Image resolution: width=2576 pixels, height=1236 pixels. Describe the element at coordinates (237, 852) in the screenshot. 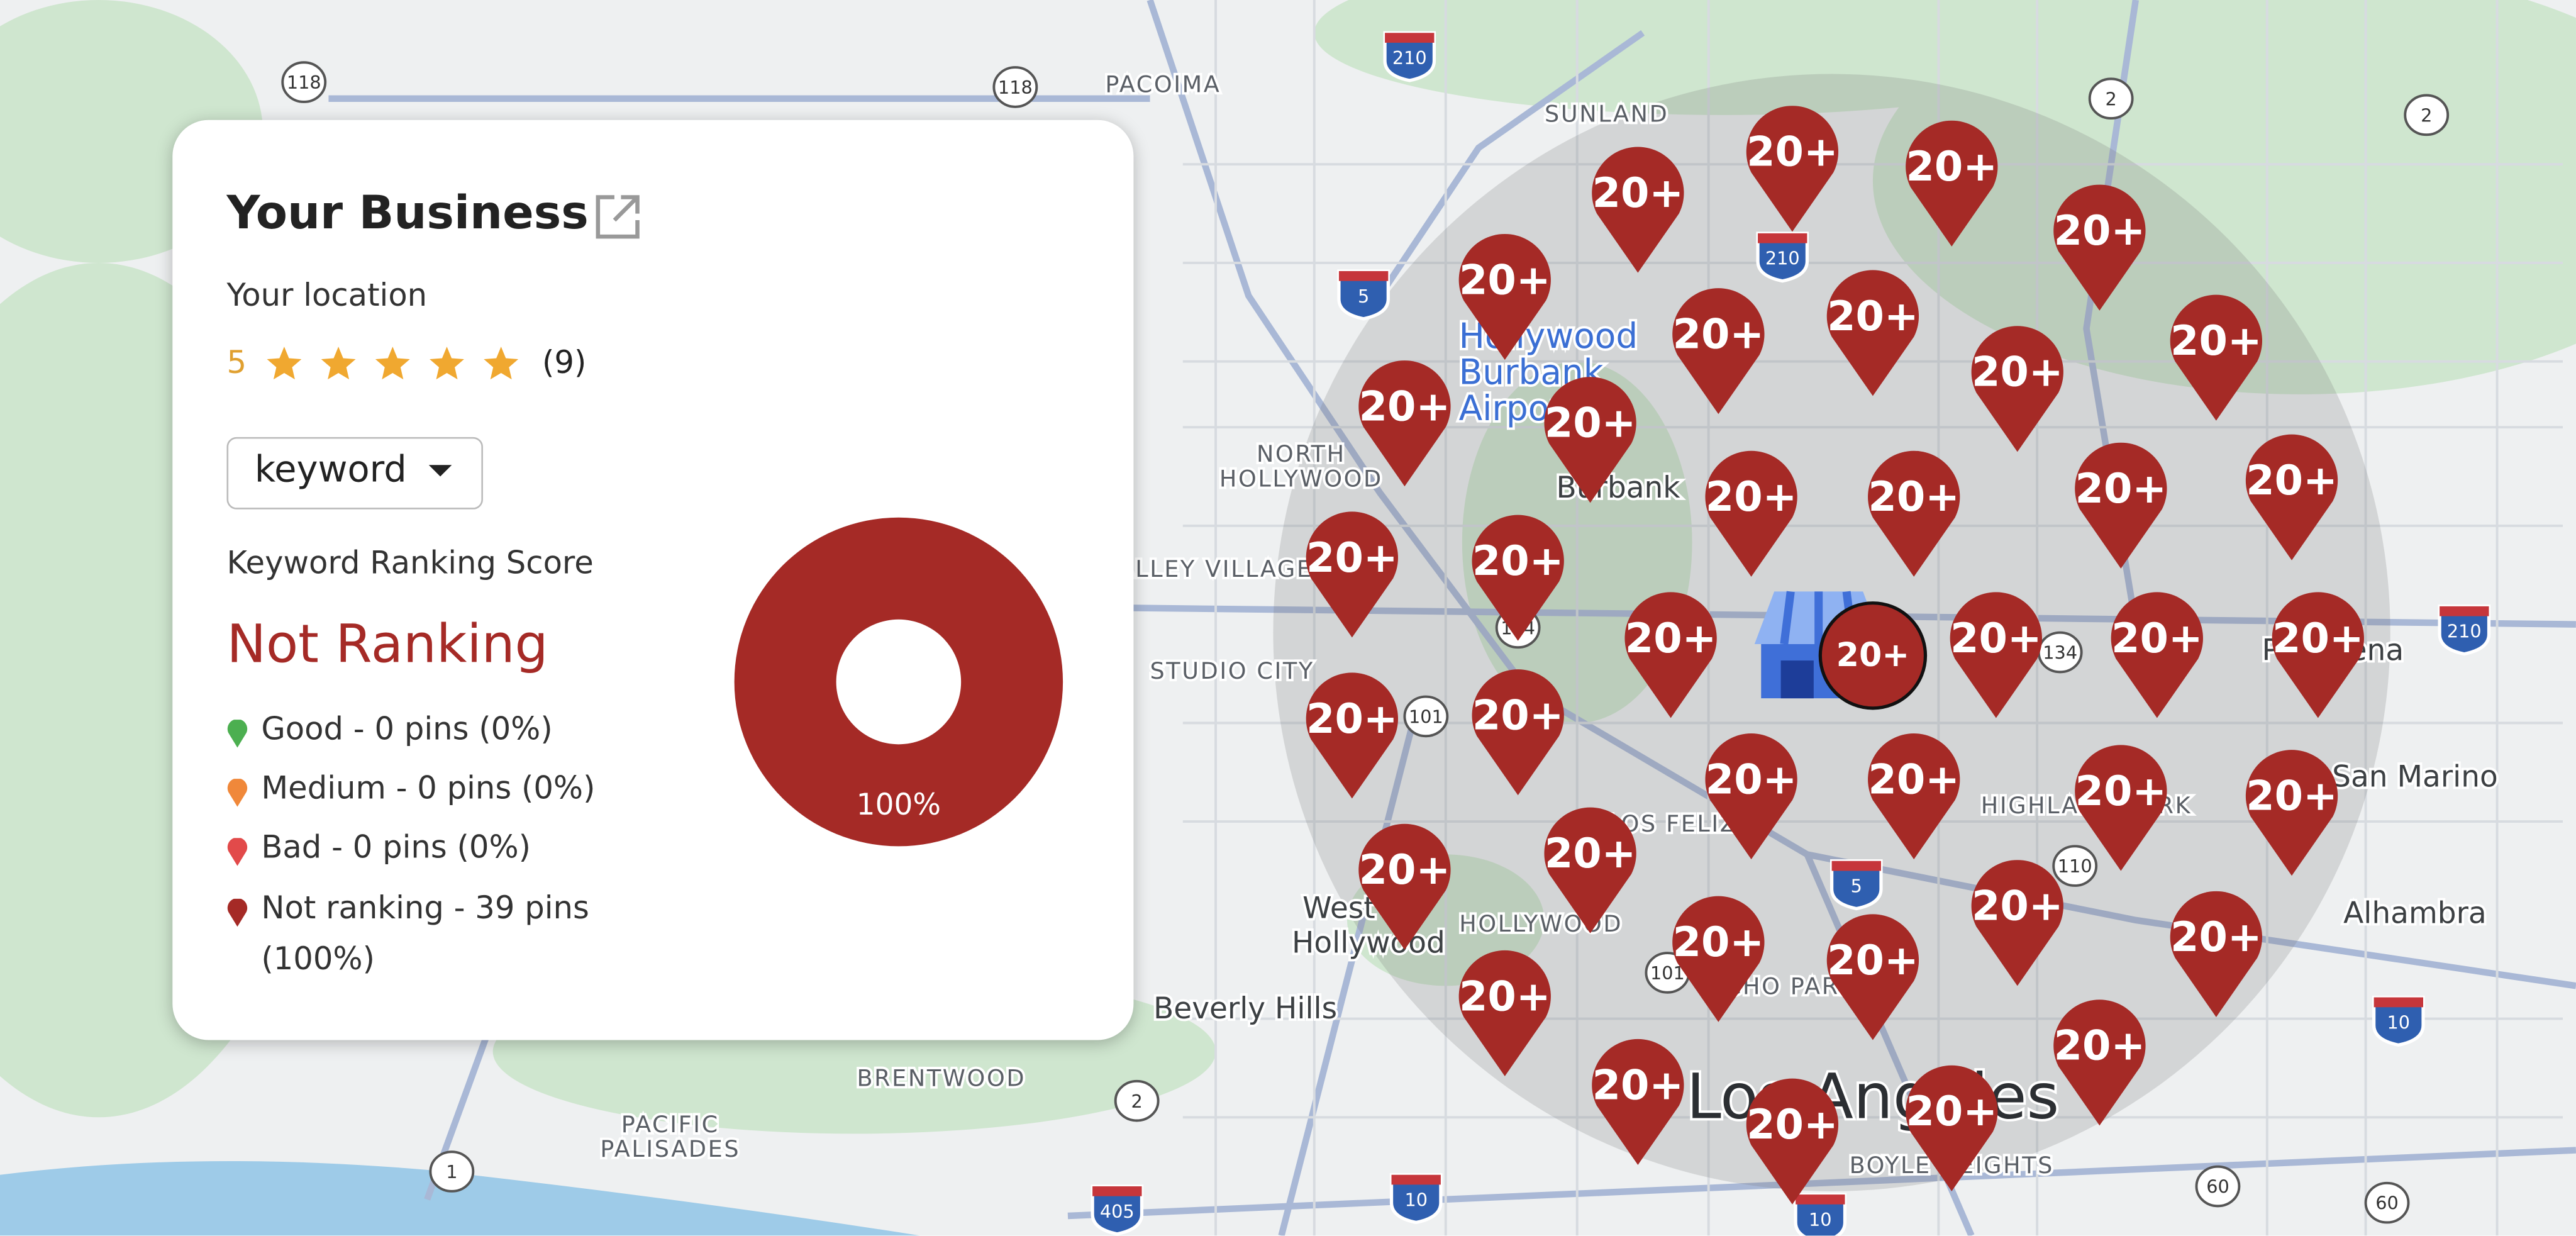

I see `legend-pin-shape` at that location.